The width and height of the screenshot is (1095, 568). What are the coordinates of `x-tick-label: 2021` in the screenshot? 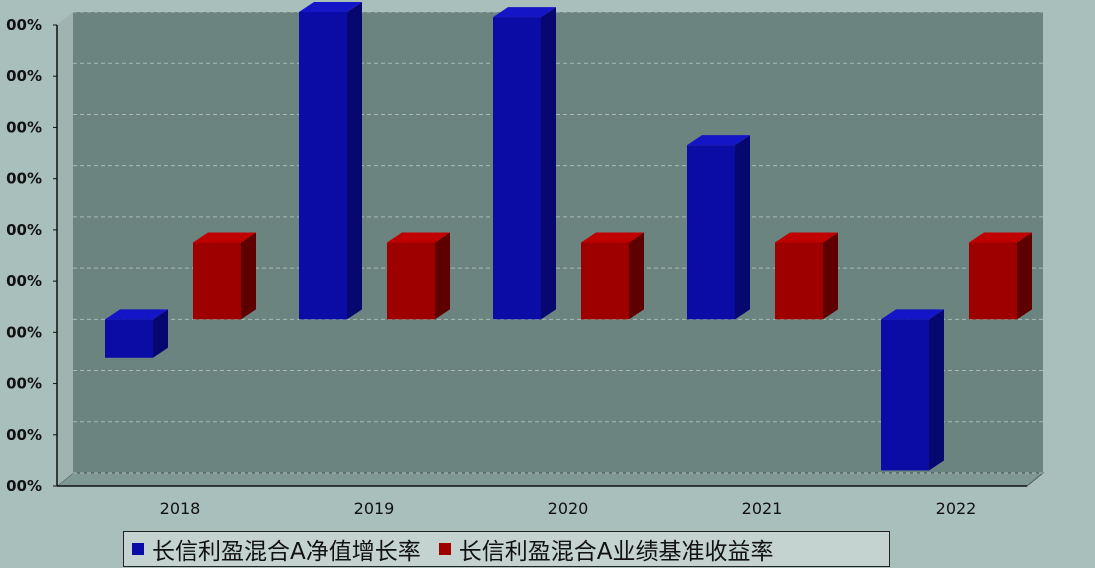 It's located at (762, 508).